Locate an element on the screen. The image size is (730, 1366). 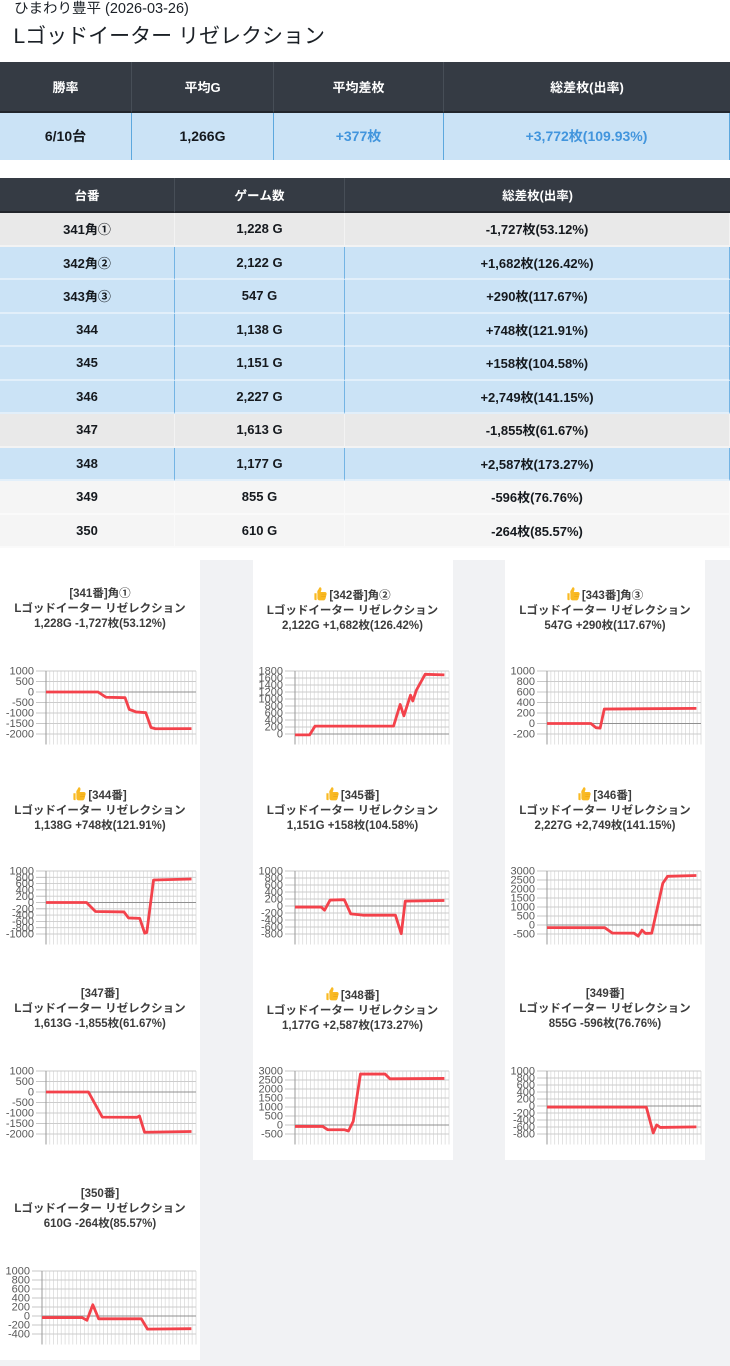
svg-text: 1400 is located at coordinates (270, 686).